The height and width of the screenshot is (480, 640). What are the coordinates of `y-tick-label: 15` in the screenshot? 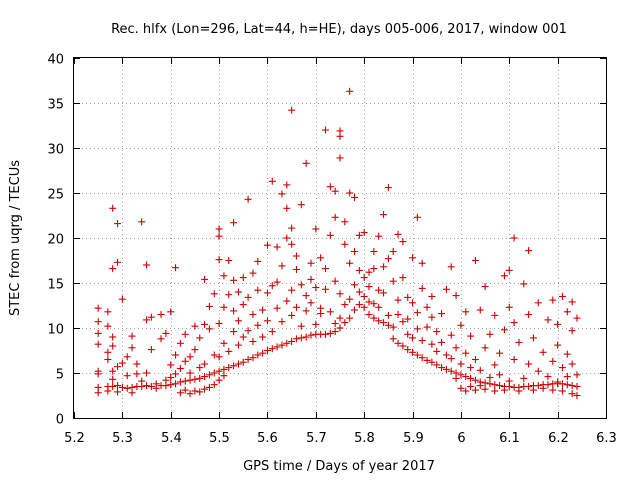 It's located at (55, 285).